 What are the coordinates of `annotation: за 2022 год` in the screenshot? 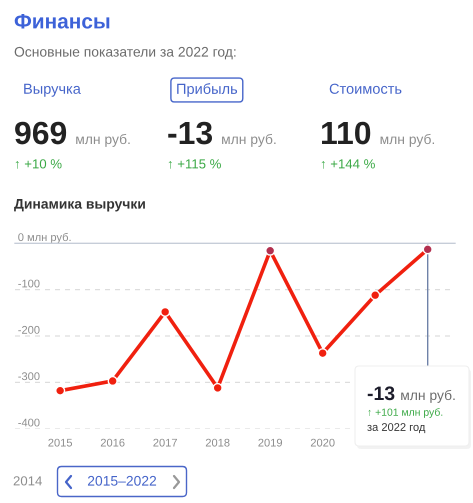 It's located at (396, 428).